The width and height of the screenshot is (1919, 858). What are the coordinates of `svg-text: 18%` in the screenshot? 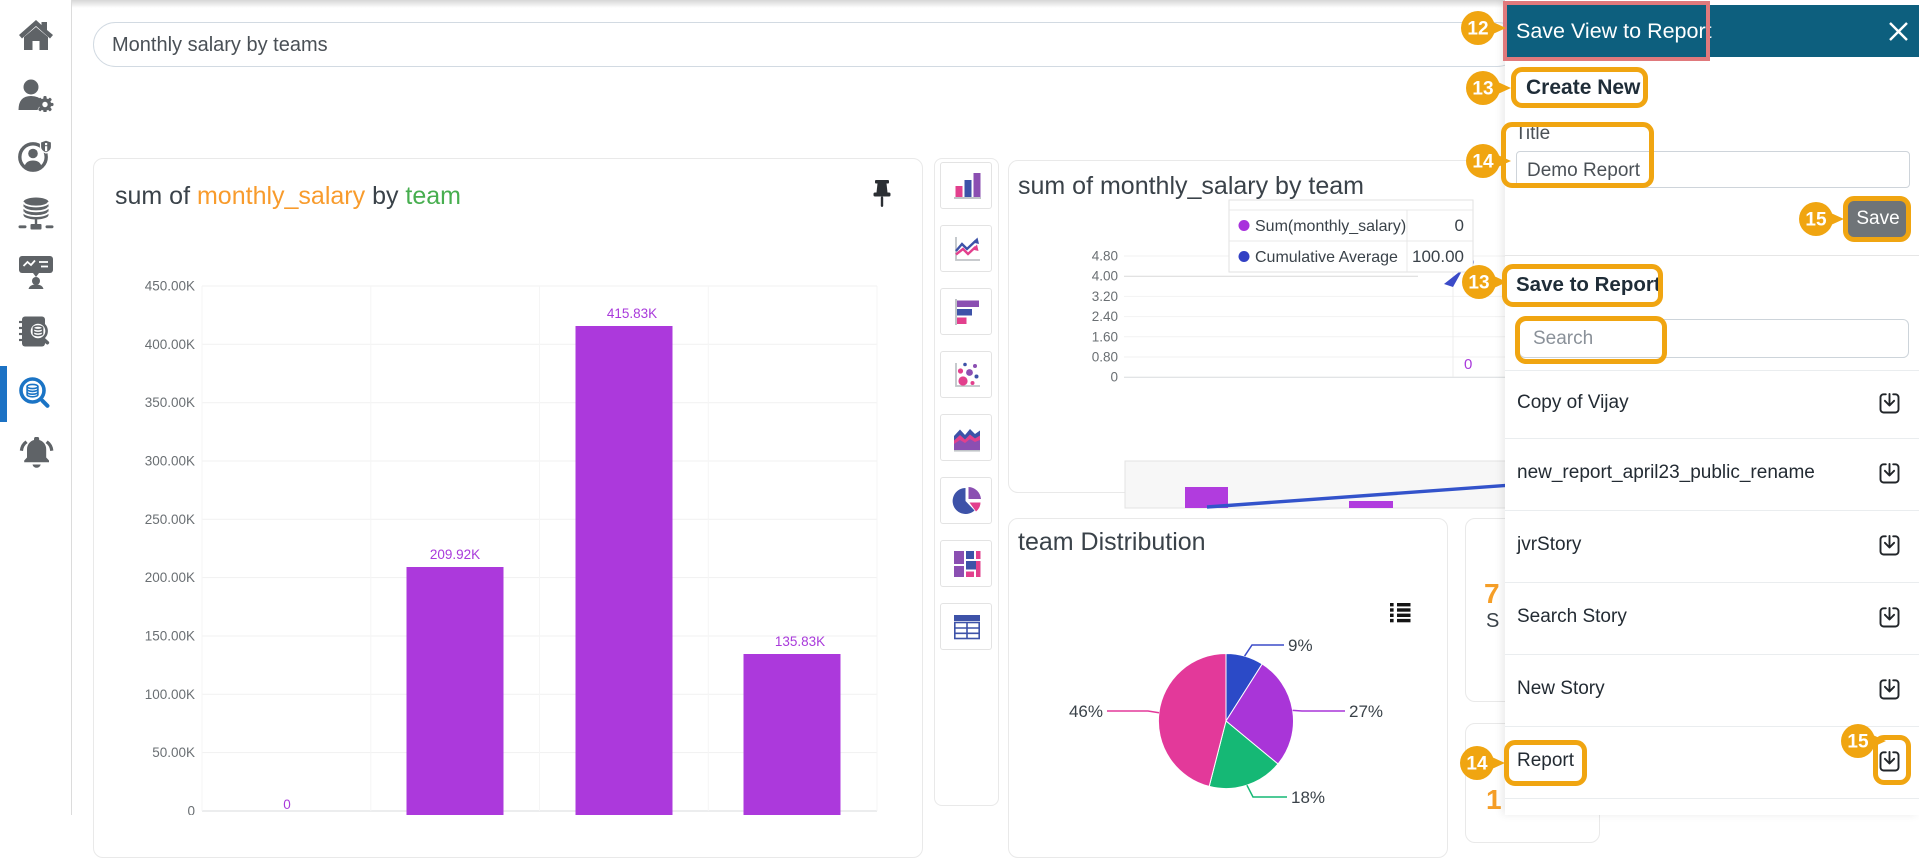 It's located at (1308, 797).